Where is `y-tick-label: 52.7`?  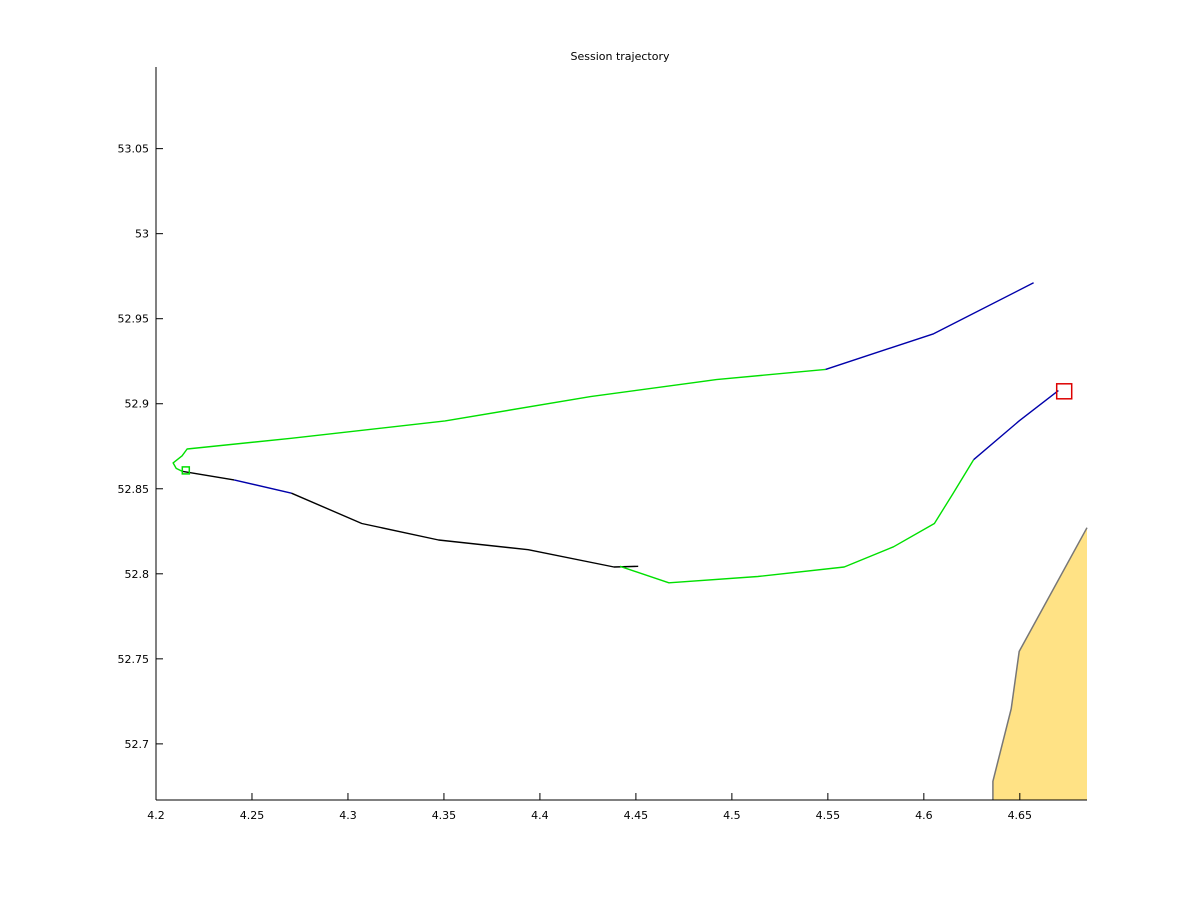
y-tick-label: 52.7 is located at coordinates (137, 744).